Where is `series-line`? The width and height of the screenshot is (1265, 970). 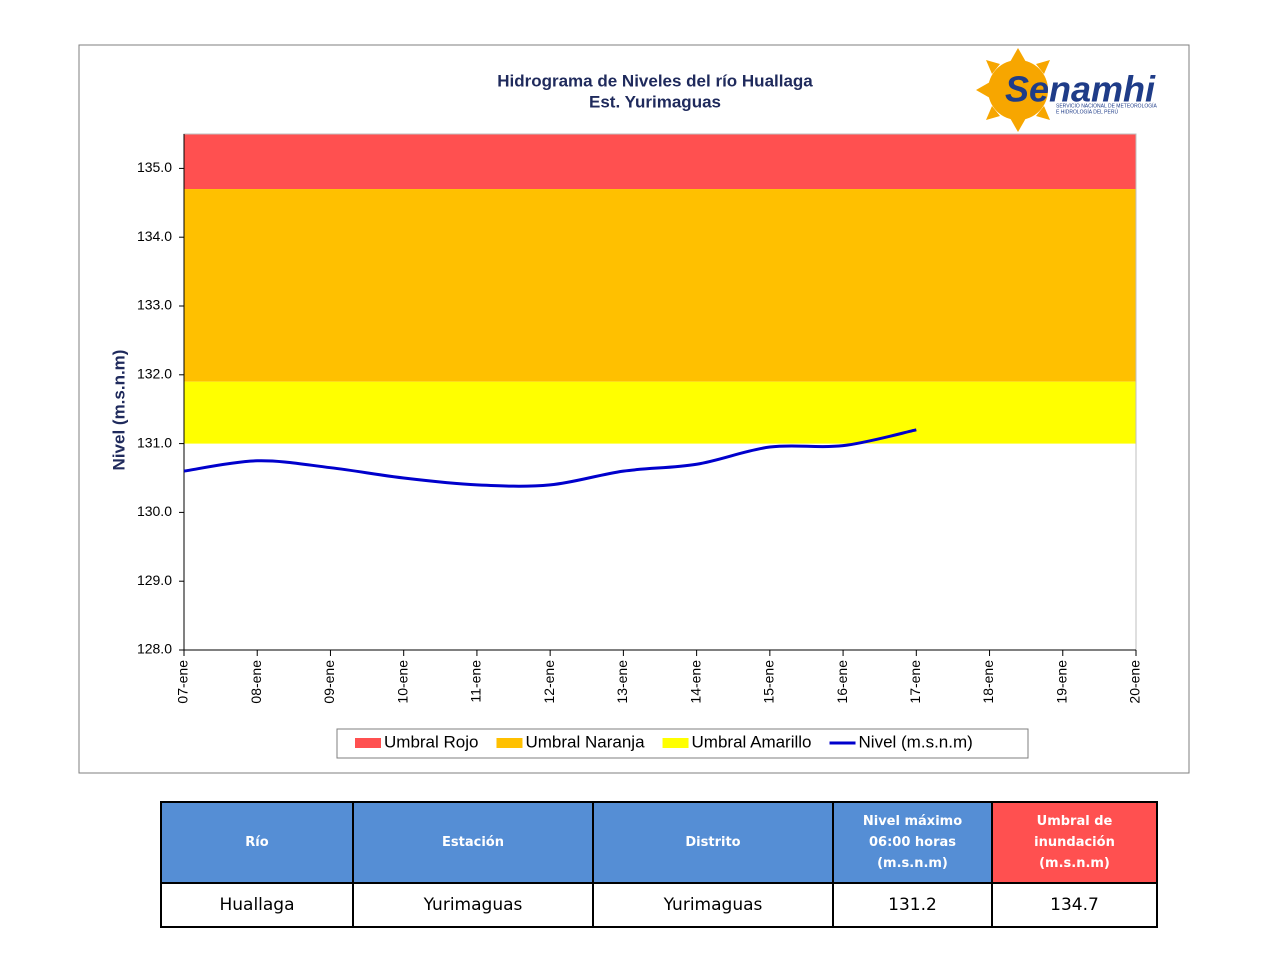 series-line is located at coordinates (550, 458).